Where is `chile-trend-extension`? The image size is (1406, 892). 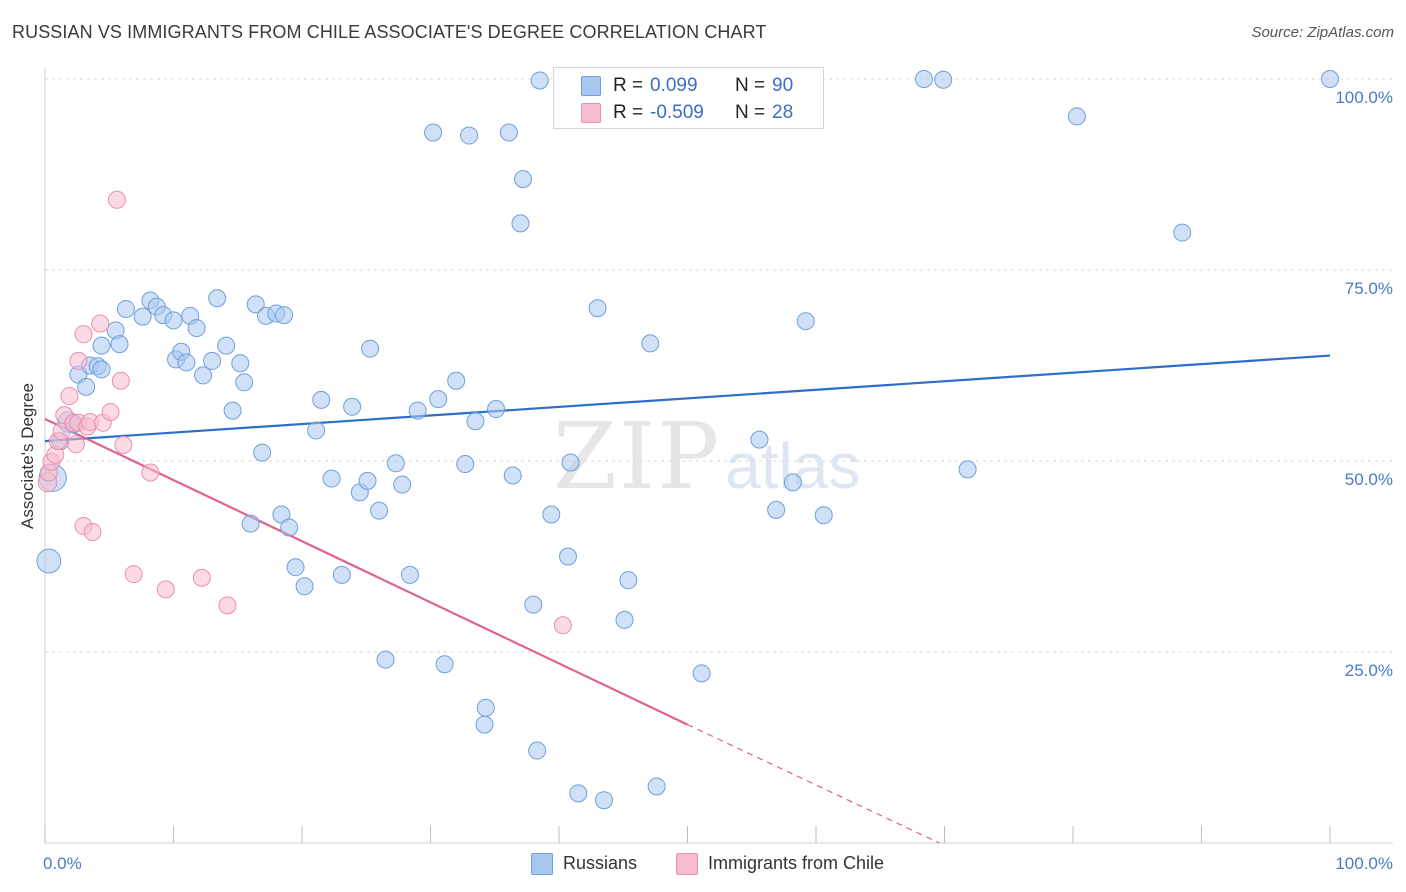 chile-trend-extension is located at coordinates (813, 784).